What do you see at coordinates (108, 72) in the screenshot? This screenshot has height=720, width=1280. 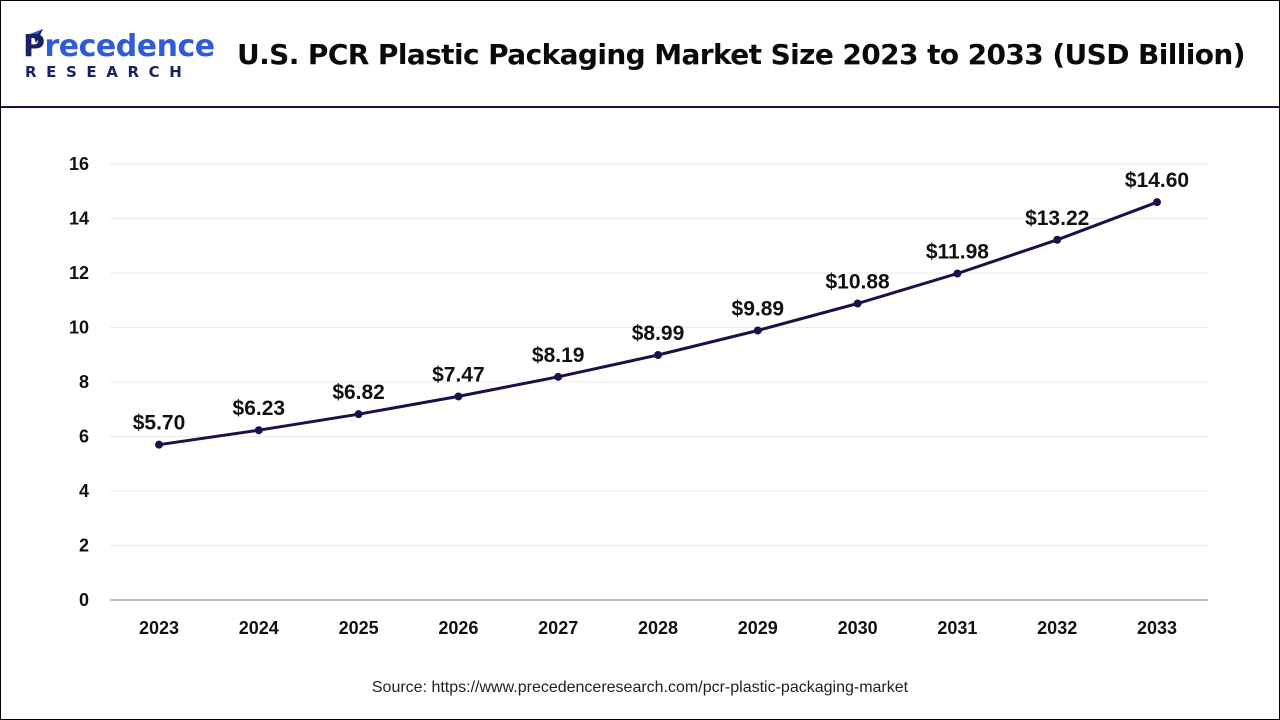 I see `brand-subtitle: RESEARCH` at bounding box center [108, 72].